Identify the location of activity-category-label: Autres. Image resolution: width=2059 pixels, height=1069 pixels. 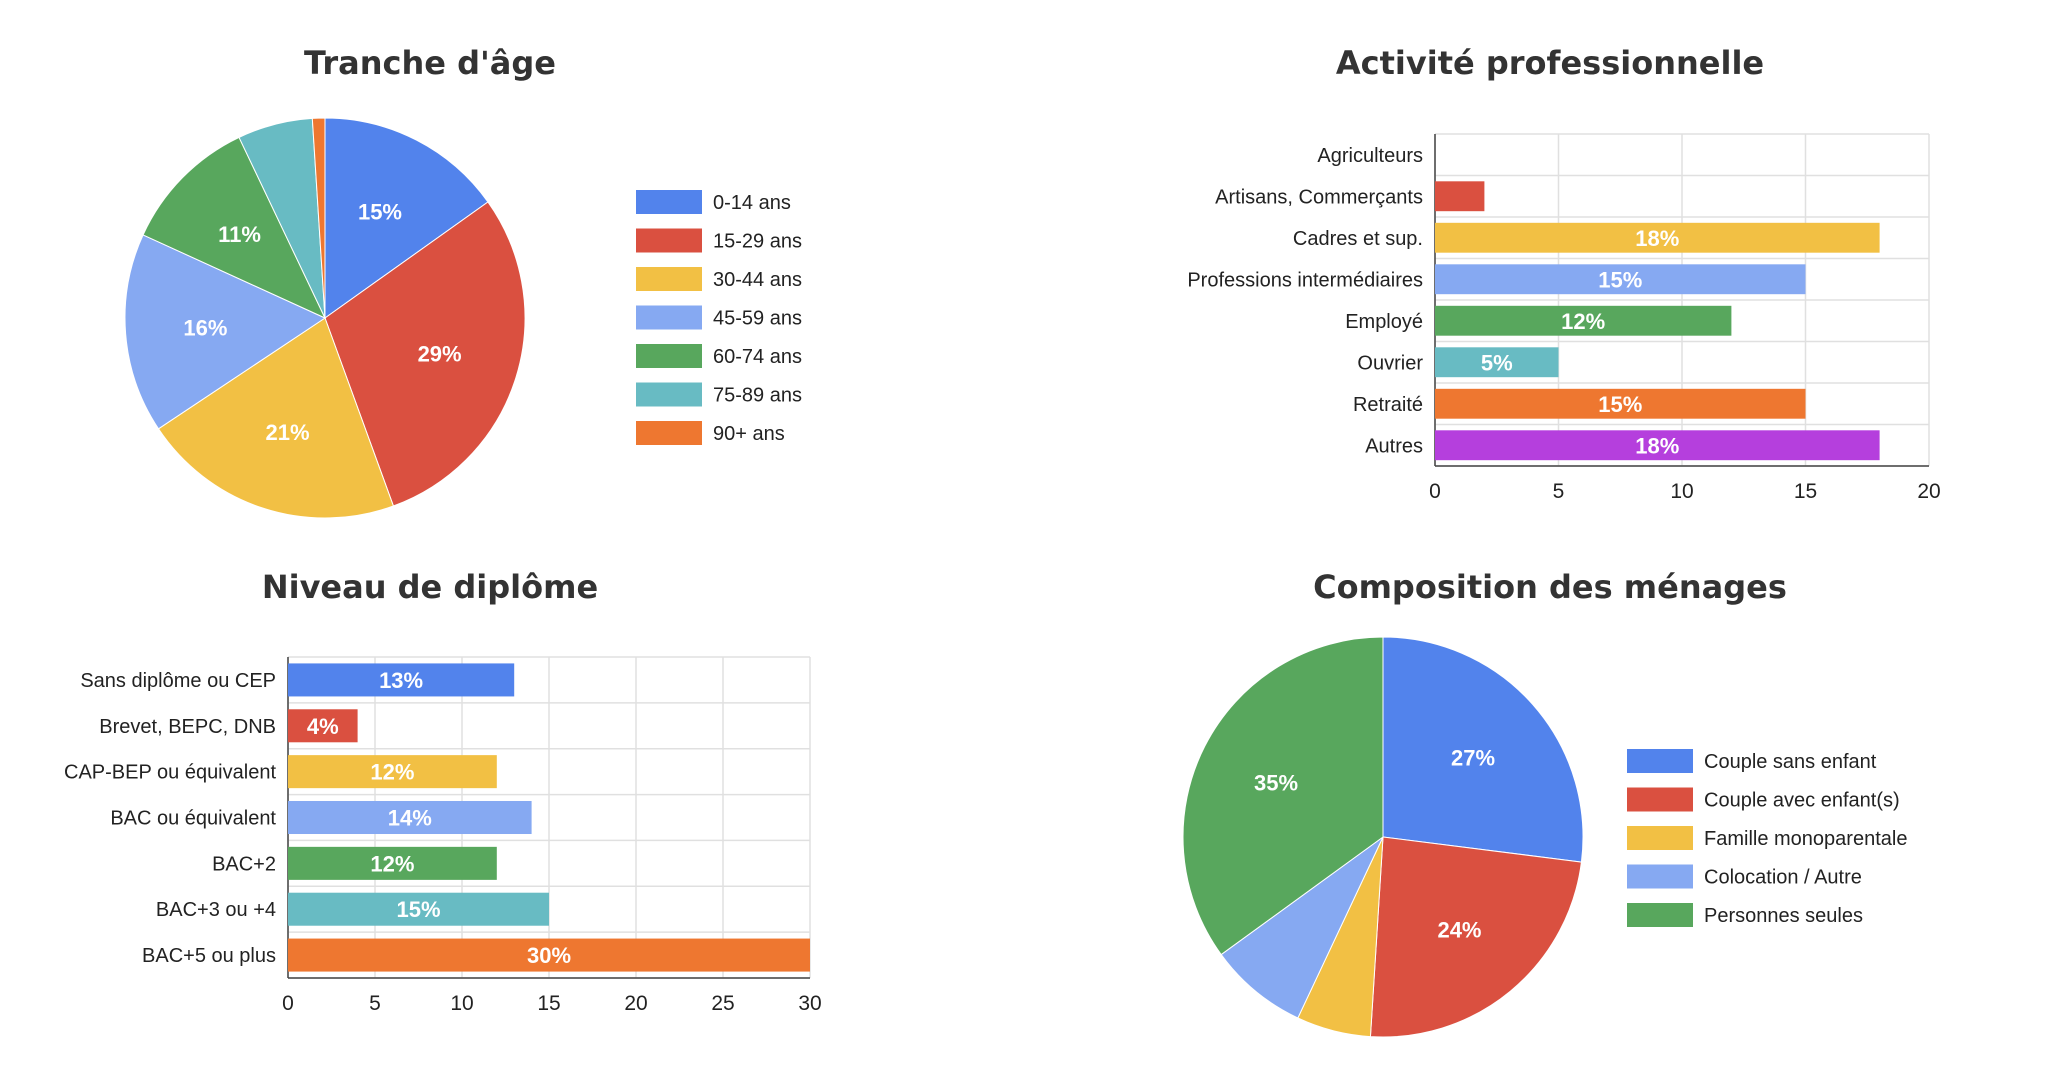
(1394, 446).